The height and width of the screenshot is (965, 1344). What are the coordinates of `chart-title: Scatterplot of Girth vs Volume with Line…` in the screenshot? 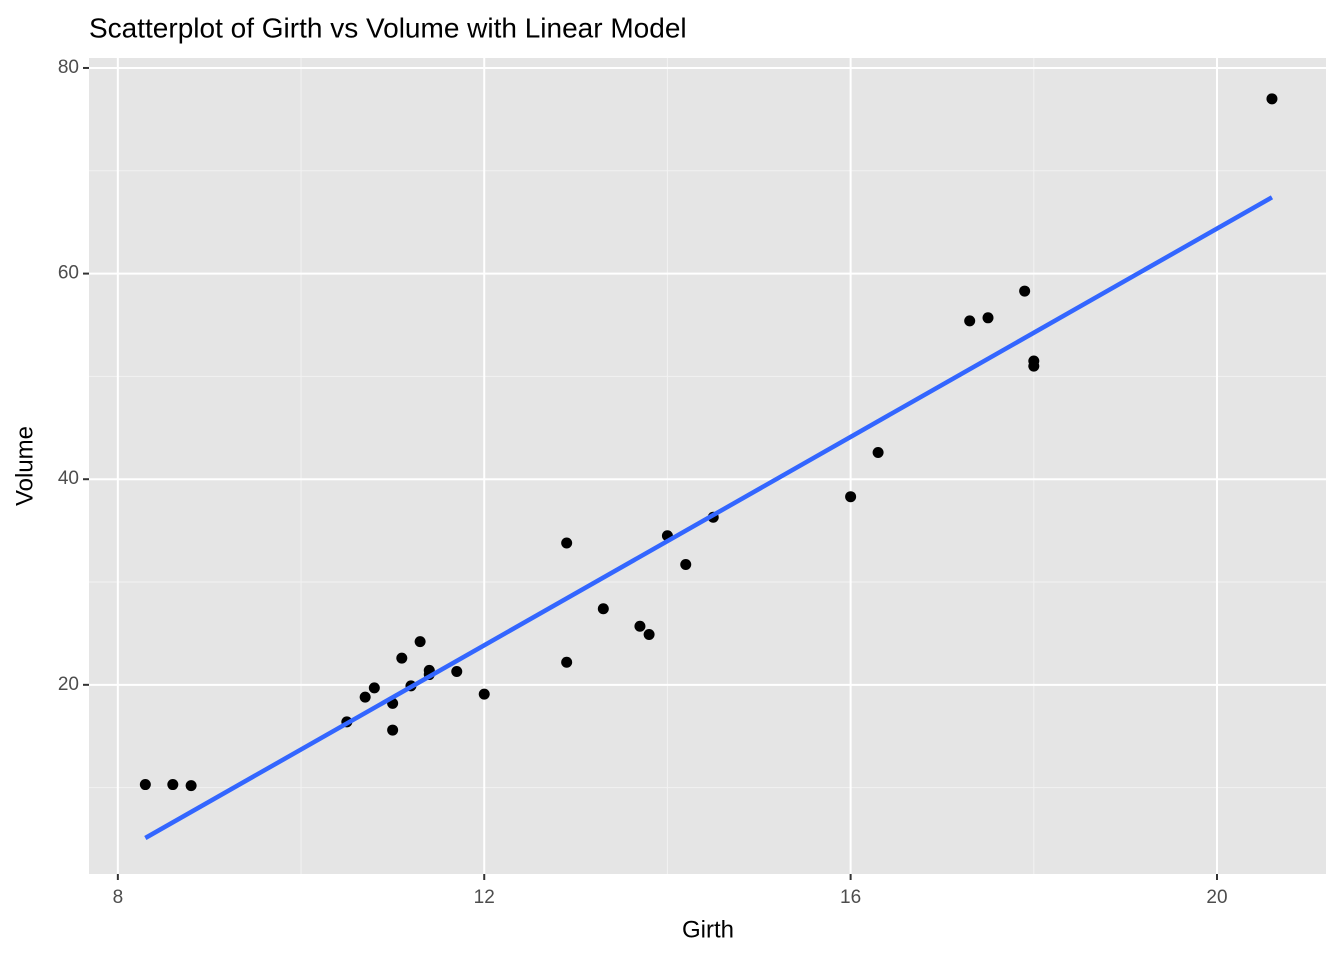 It's located at (388, 27).